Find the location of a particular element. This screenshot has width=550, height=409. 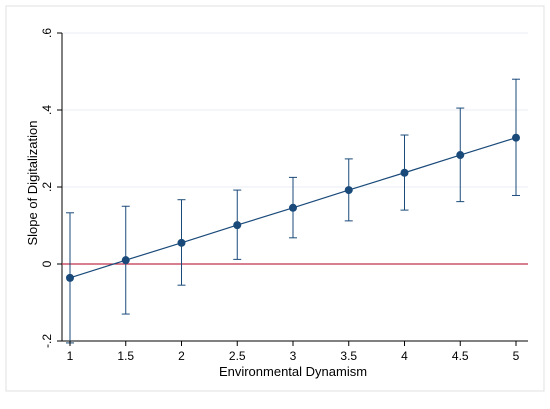

x-tick-label: 1.5 is located at coordinates (125, 356).